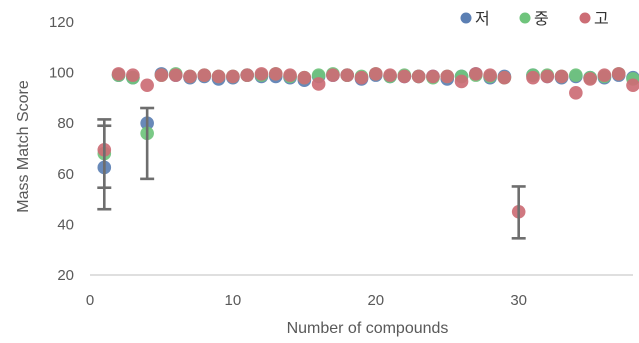  Describe the element at coordinates (61, 73) in the screenshot. I see `y-tick-label: 100` at that location.